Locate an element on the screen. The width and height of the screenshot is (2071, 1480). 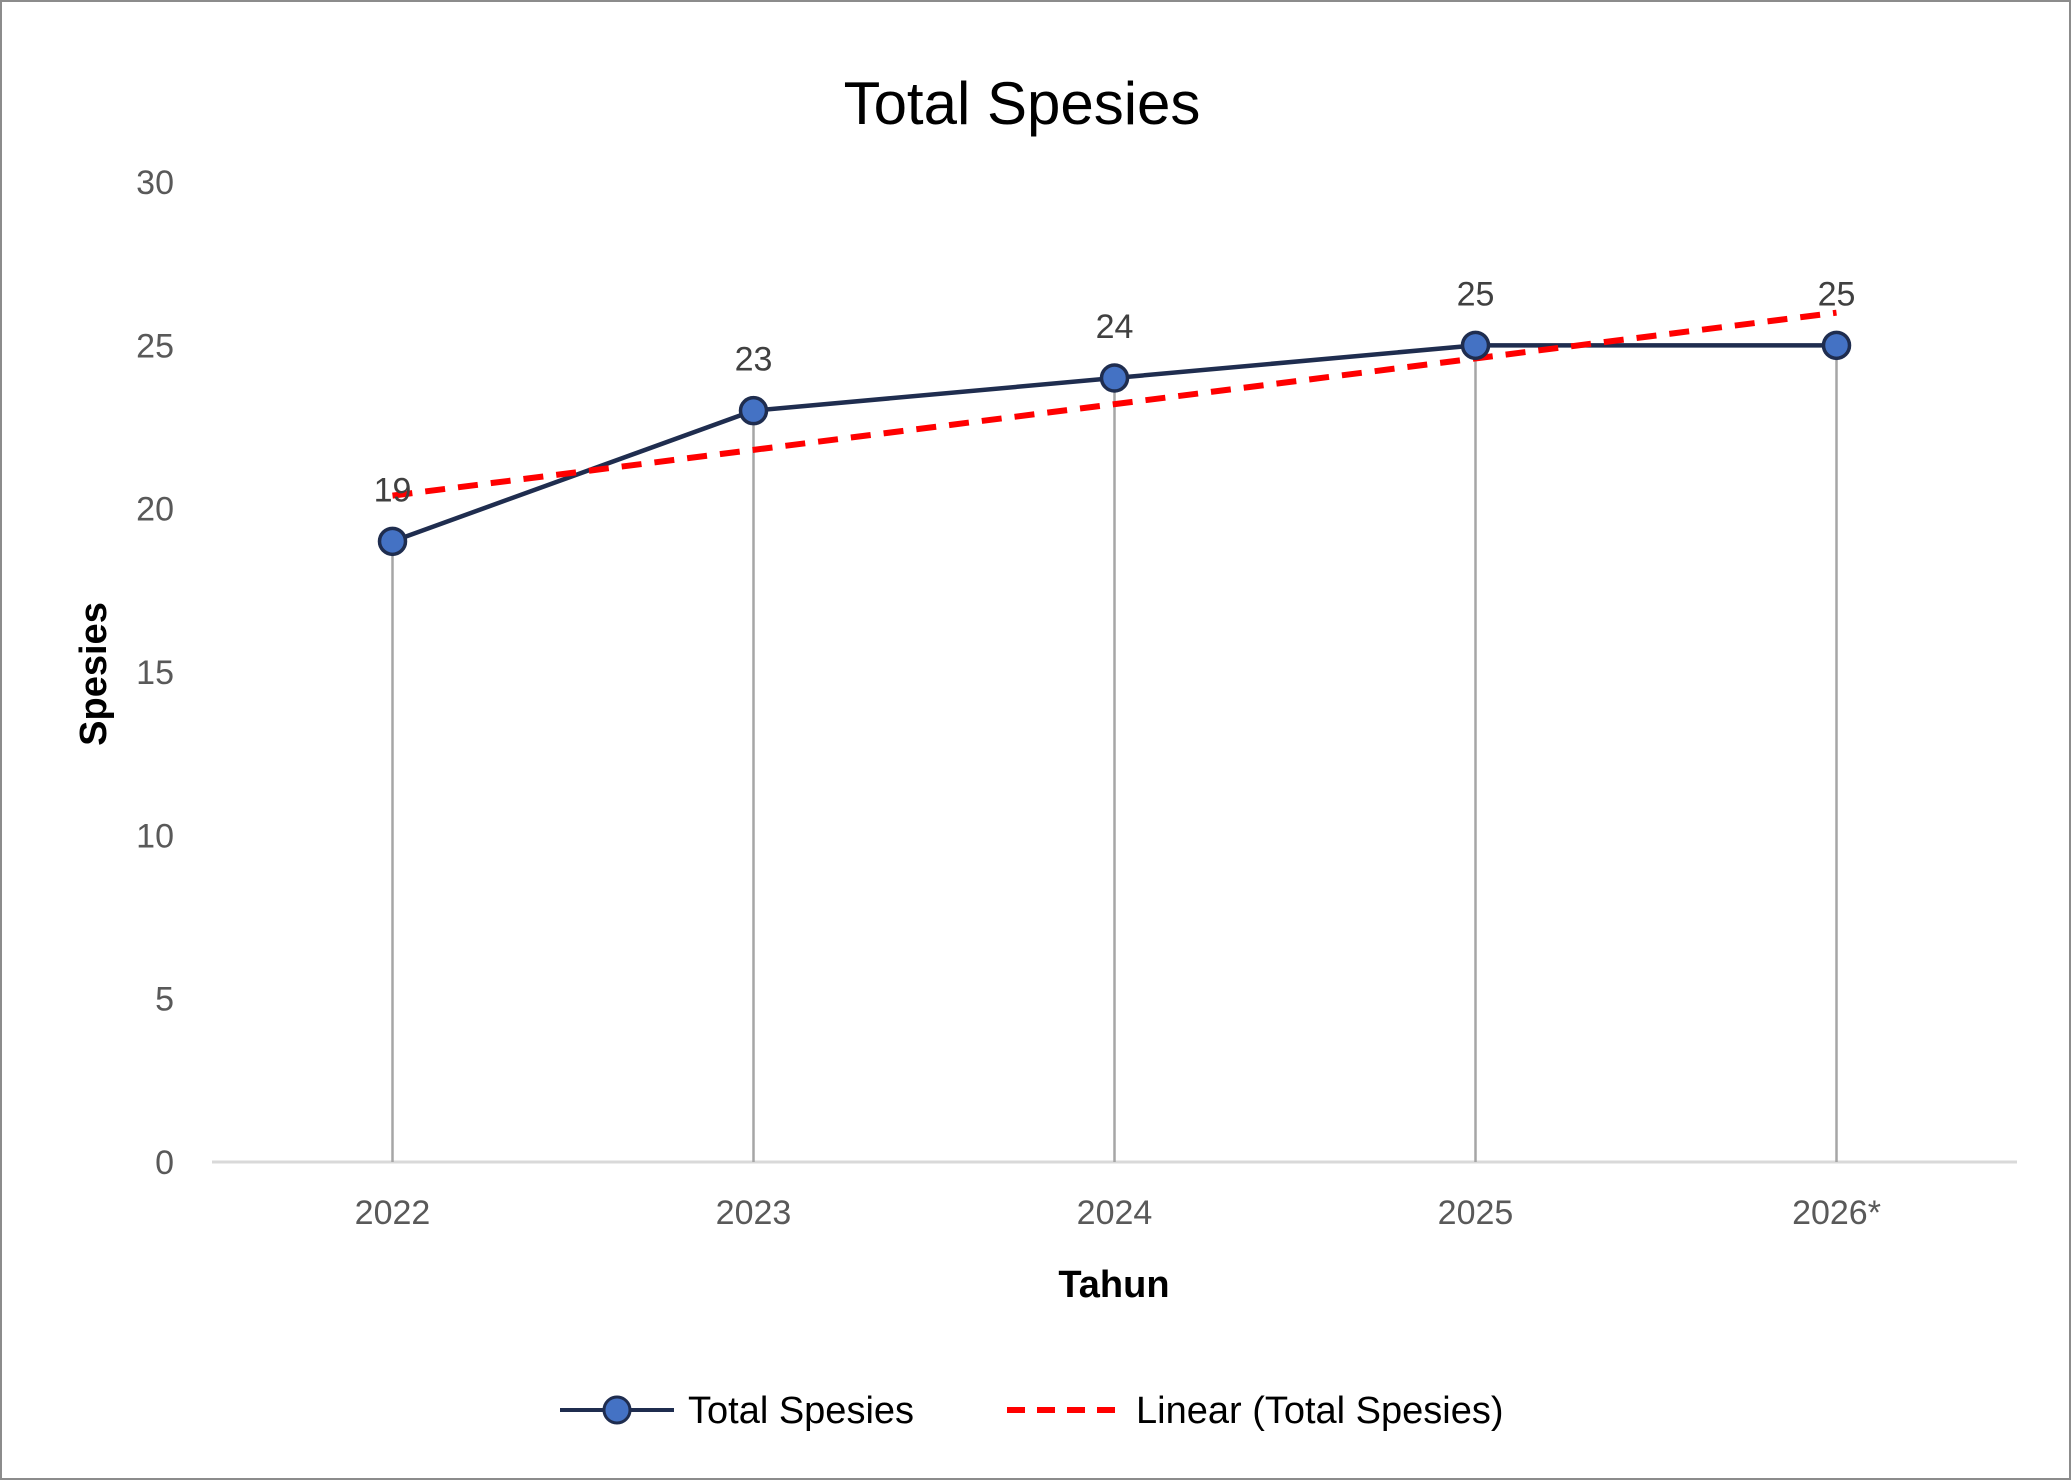
data-label: 19 is located at coordinates (393, 490).